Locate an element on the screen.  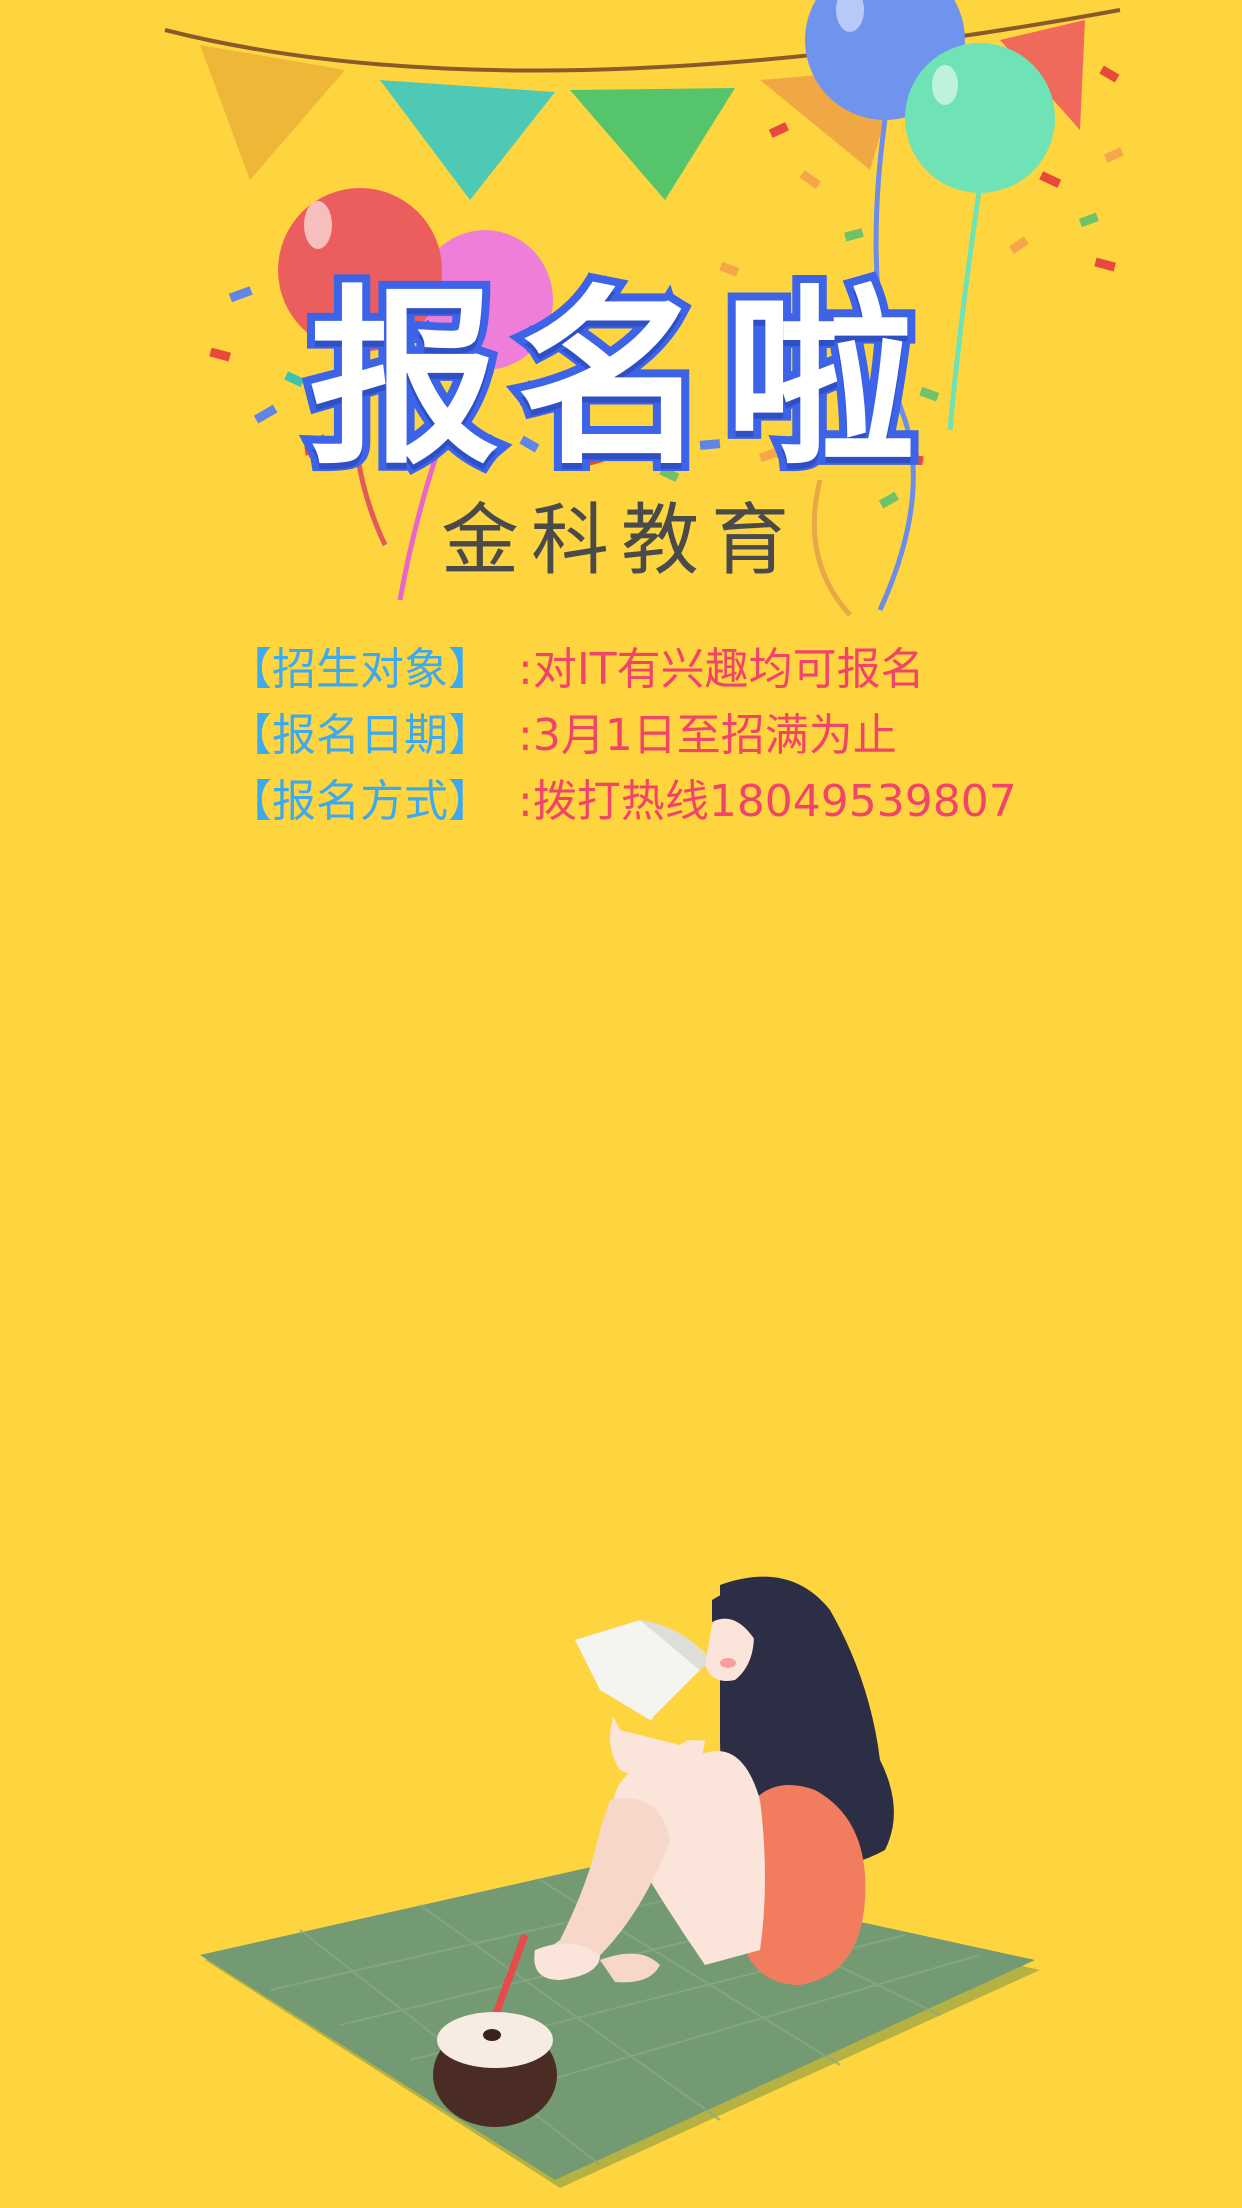
brand-name: 金科教育 is located at coordinates (620, 541).